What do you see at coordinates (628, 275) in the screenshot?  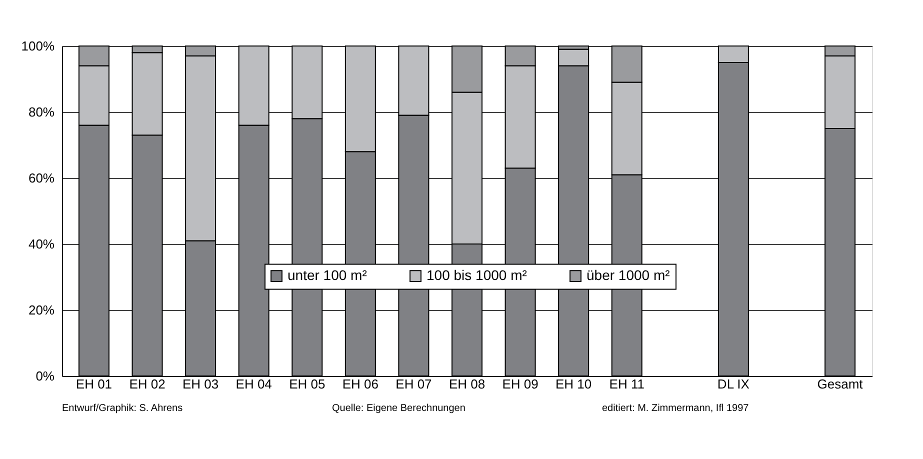 I see `legend-label: über 1000 m²` at bounding box center [628, 275].